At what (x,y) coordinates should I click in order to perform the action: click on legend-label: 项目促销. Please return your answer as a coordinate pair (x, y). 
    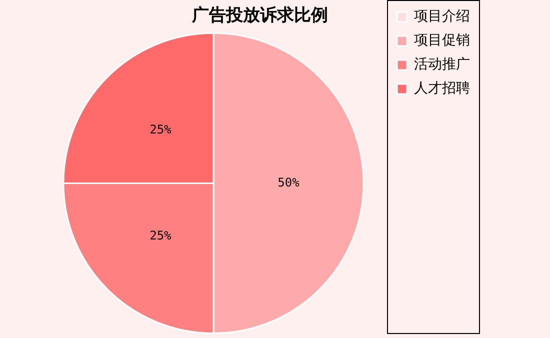
    Looking at the image, I should click on (442, 40).